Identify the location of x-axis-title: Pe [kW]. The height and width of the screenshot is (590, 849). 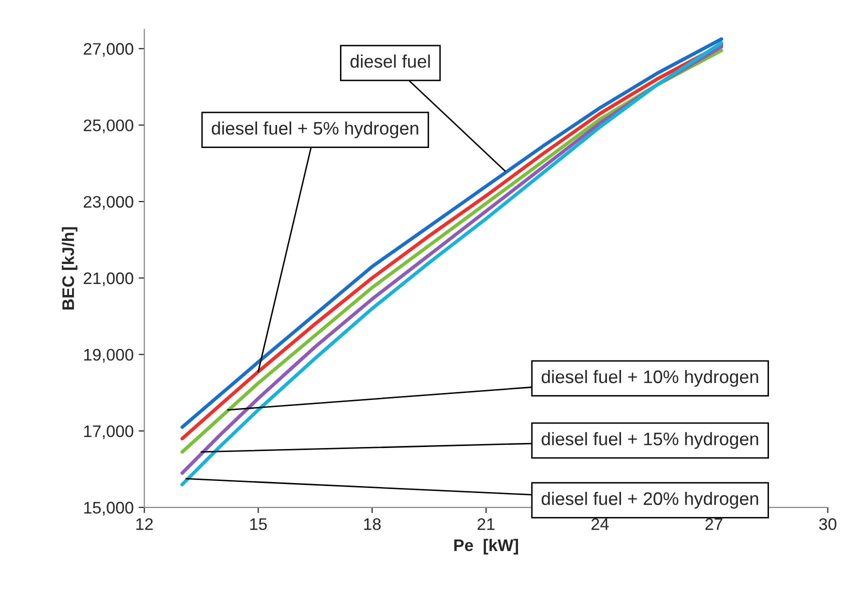
(486, 546).